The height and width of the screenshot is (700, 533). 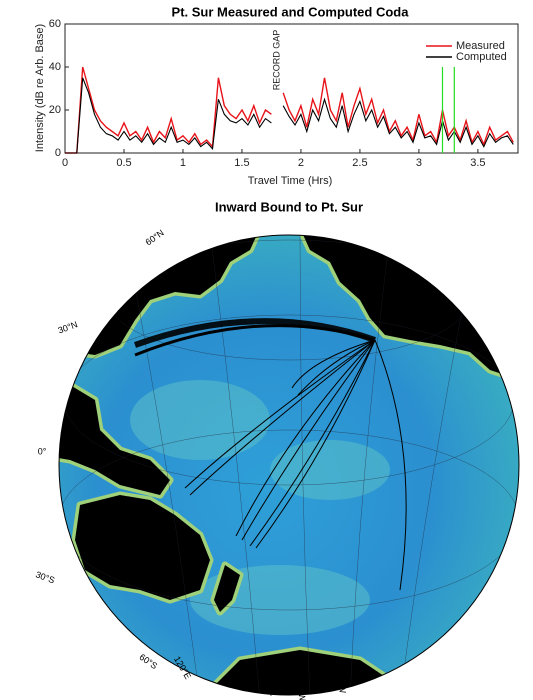 What do you see at coordinates (68, 327) in the screenshot?
I see `graticule-label: 30°N` at bounding box center [68, 327].